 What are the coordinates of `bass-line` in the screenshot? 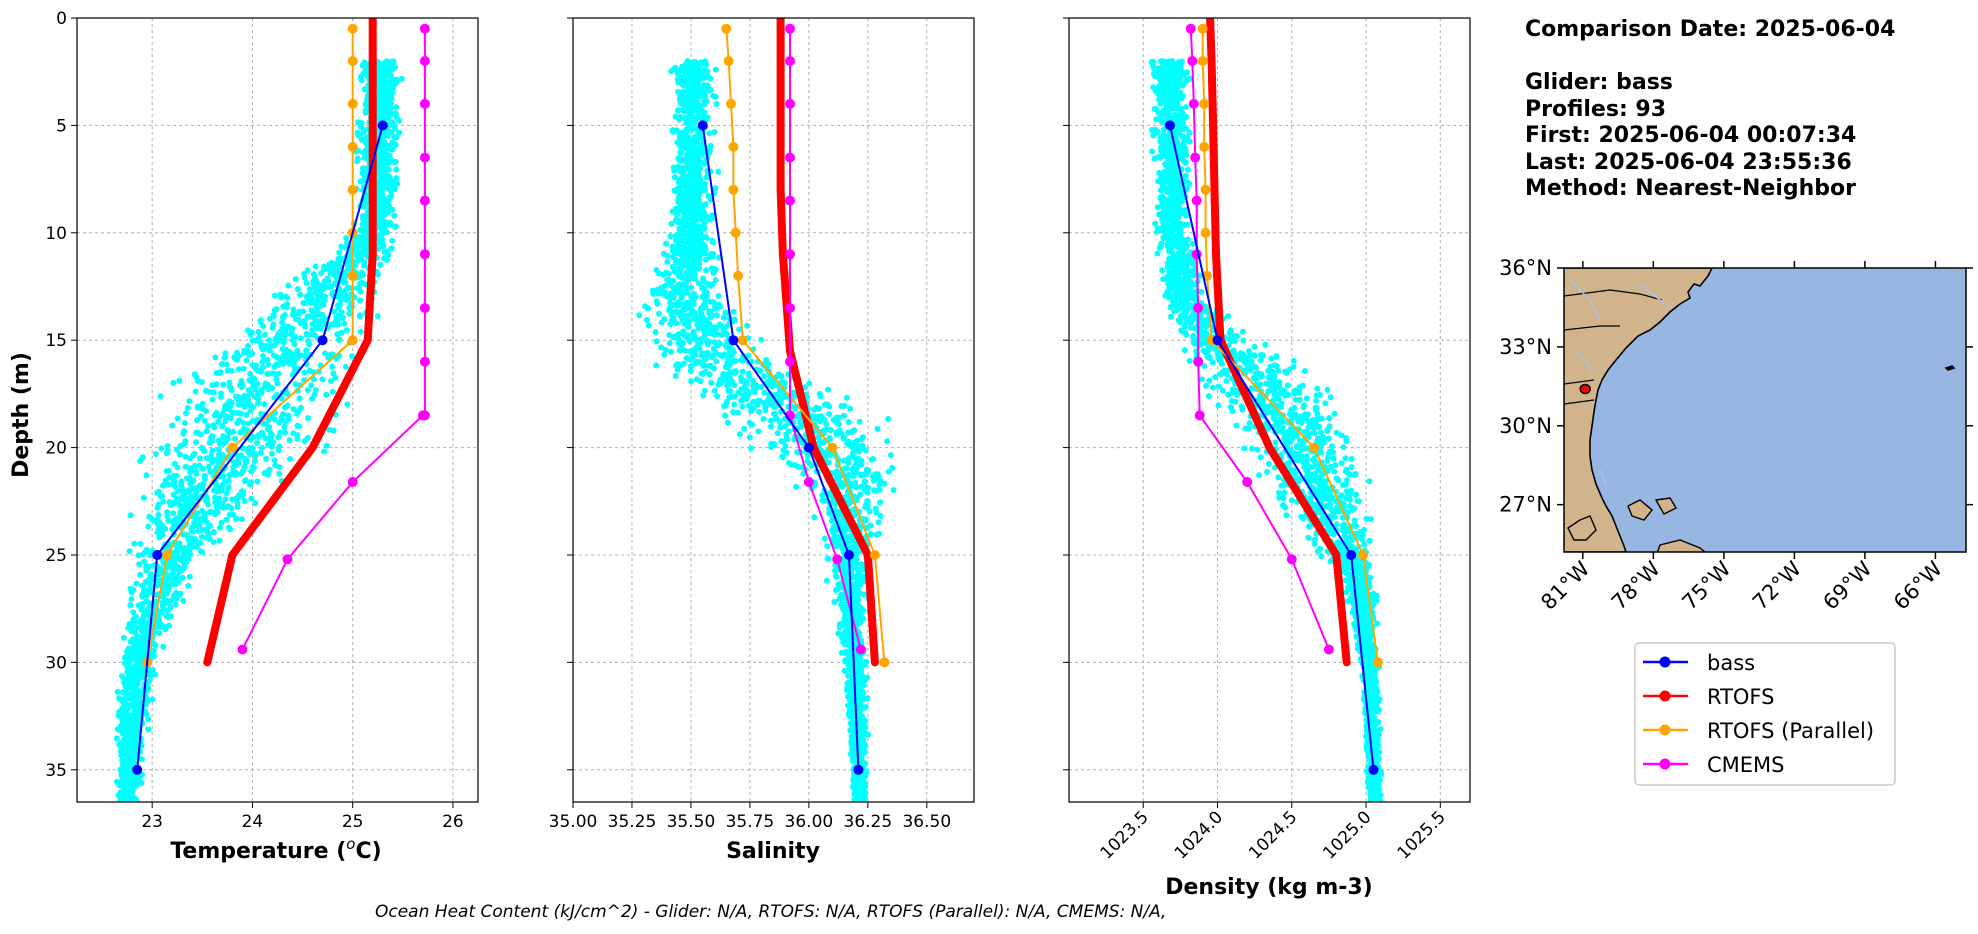 It's located at (260, 447).